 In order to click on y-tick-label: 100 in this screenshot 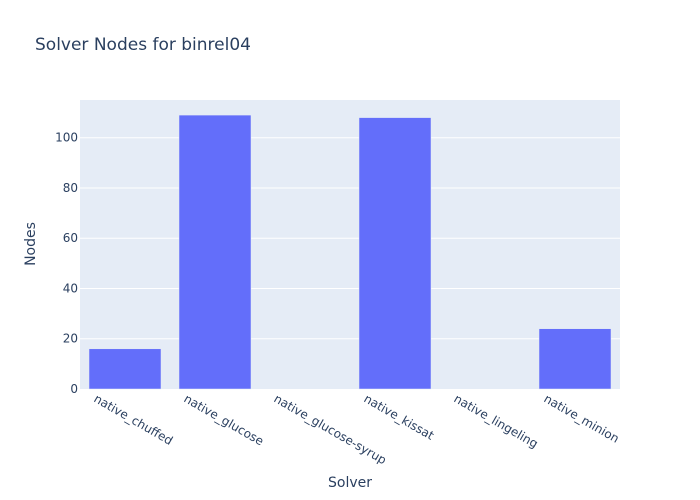, I will do `click(66, 138)`.